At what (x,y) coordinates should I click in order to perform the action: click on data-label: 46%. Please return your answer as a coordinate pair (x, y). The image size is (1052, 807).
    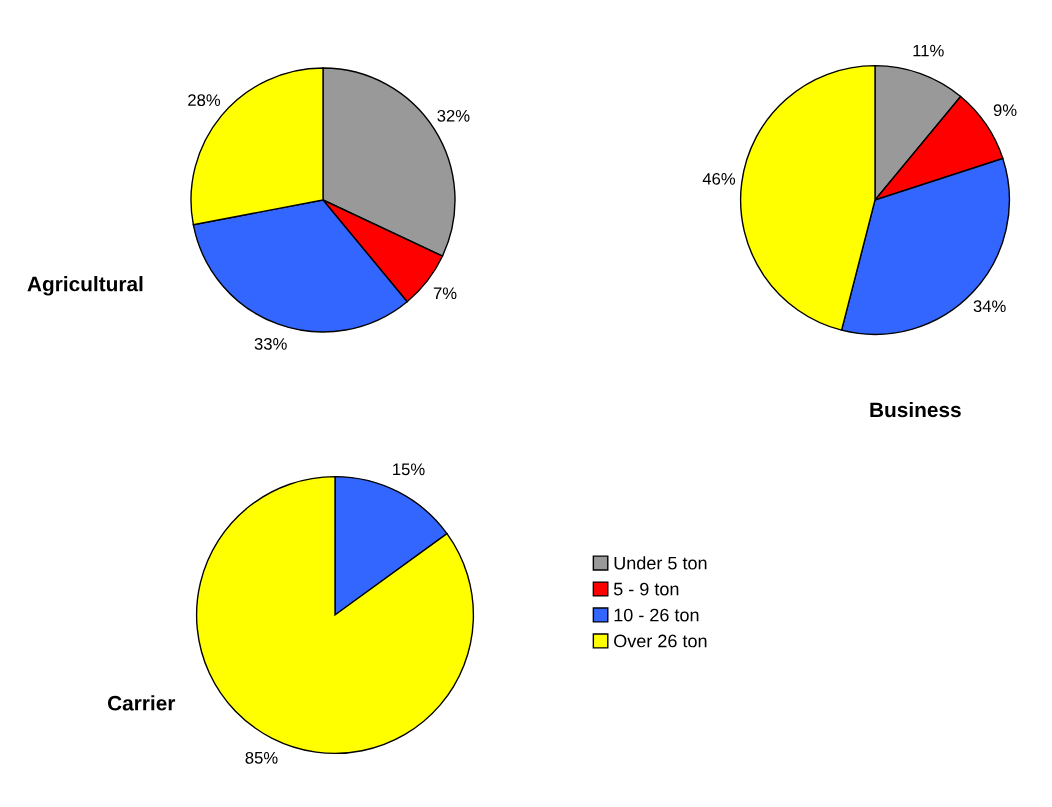
    Looking at the image, I should click on (719, 178).